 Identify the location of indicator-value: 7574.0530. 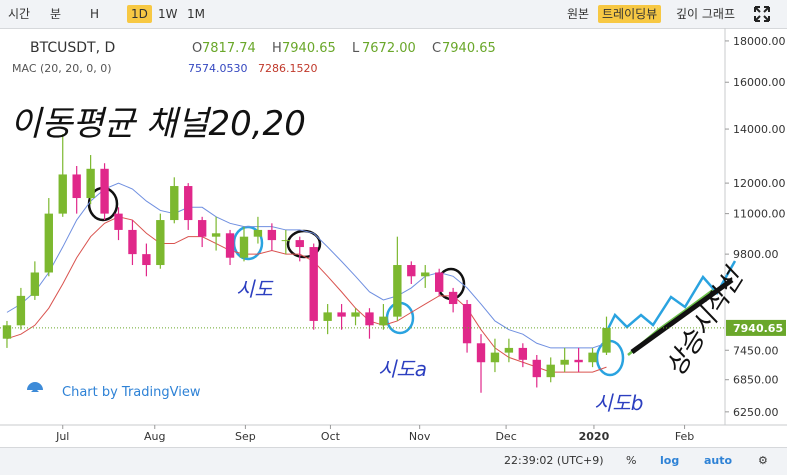
(218, 68).